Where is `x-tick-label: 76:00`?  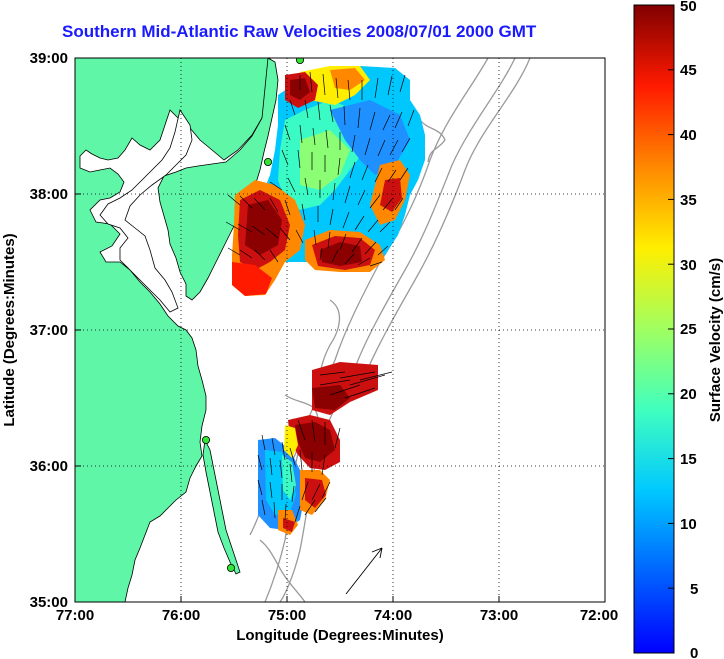
x-tick-label: 76:00 is located at coordinates (181, 615).